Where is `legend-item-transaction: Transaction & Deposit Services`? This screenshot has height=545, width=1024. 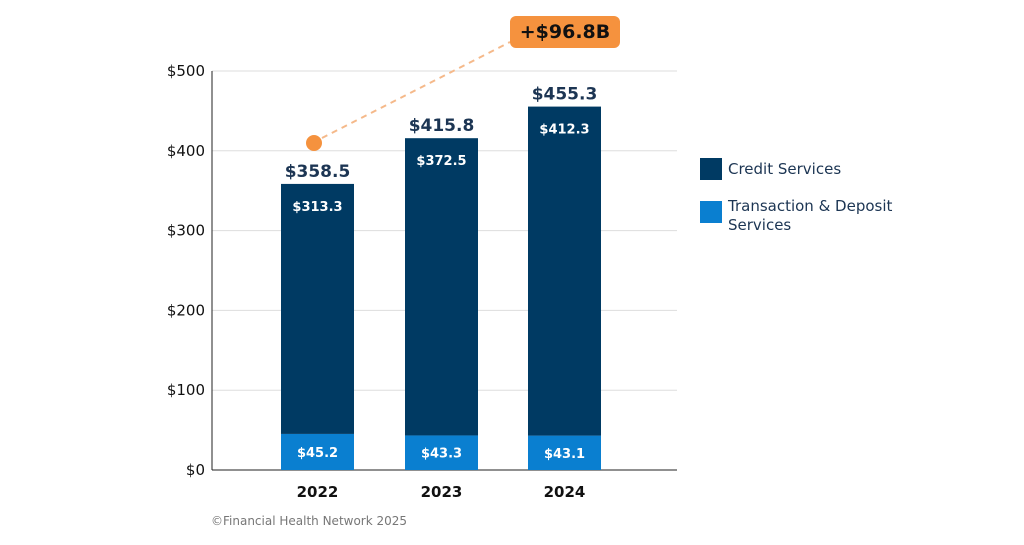
legend-item-transaction: Transaction & Deposit Services is located at coordinates (800, 216).